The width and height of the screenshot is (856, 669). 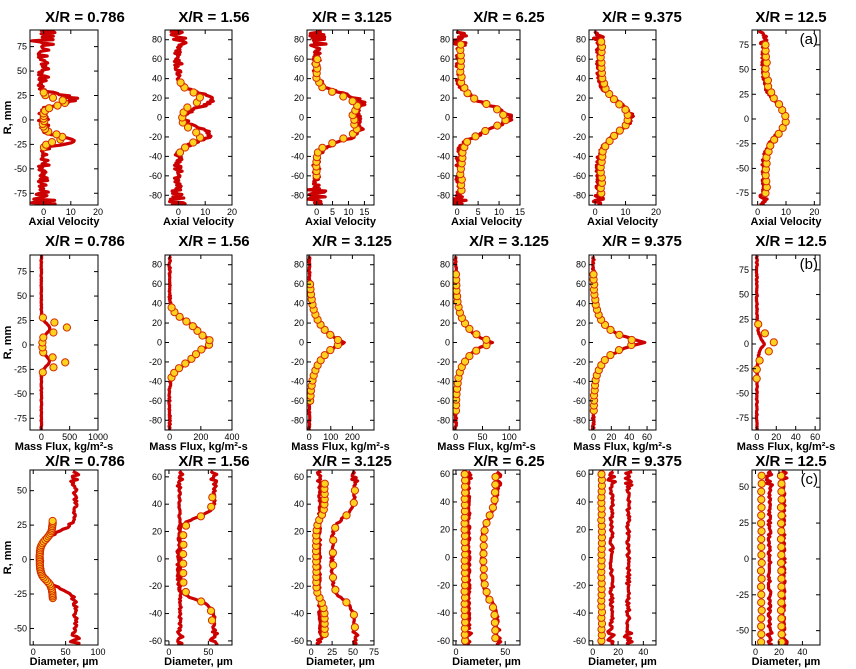 I want to click on series-line, so click(x=180, y=557).